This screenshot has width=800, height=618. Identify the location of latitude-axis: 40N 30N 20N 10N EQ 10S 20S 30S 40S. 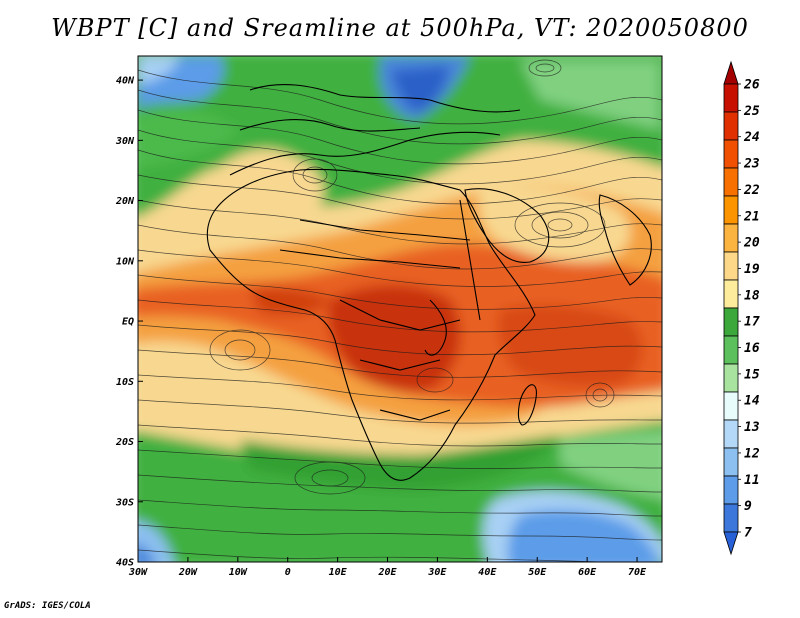
(129, 322).